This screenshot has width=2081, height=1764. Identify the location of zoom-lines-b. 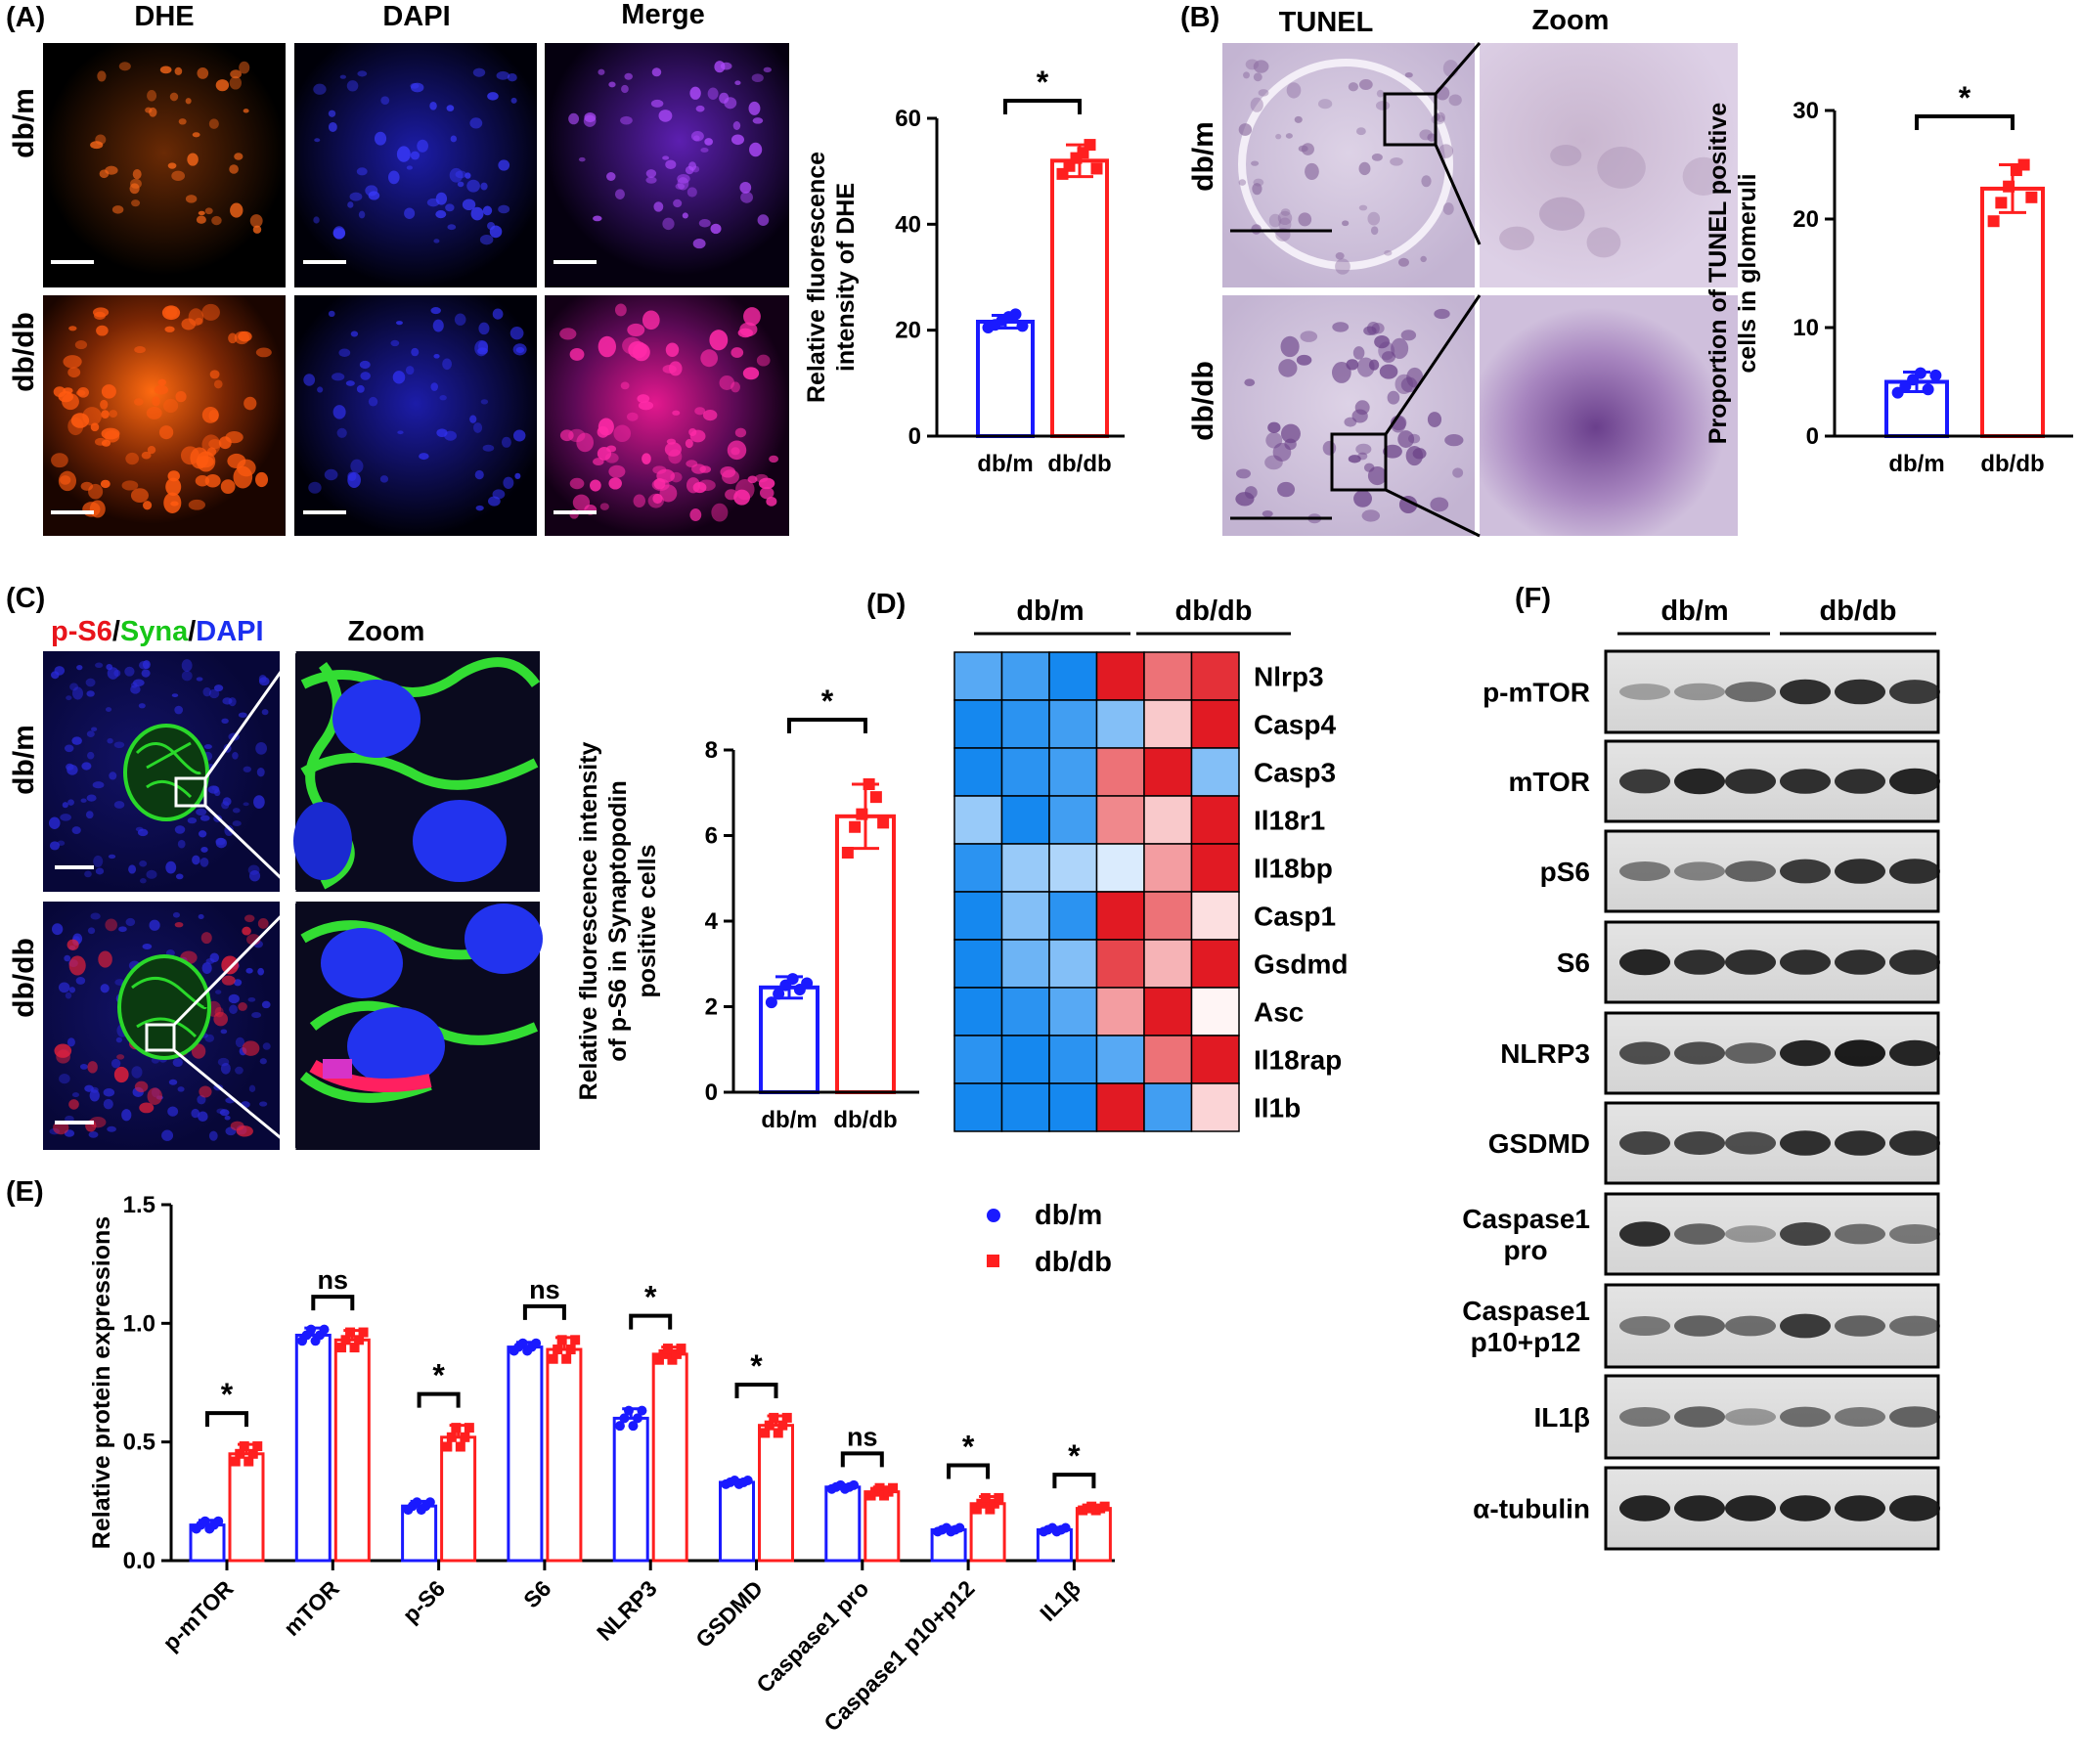
(1433, 290).